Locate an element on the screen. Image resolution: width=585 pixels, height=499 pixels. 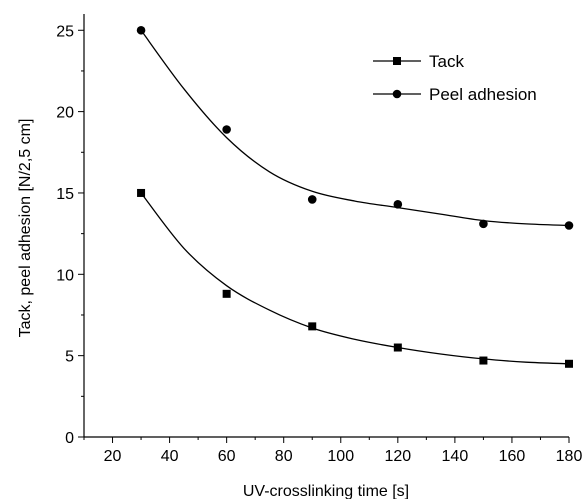
x-tick-label: 80 is located at coordinates (284, 456).